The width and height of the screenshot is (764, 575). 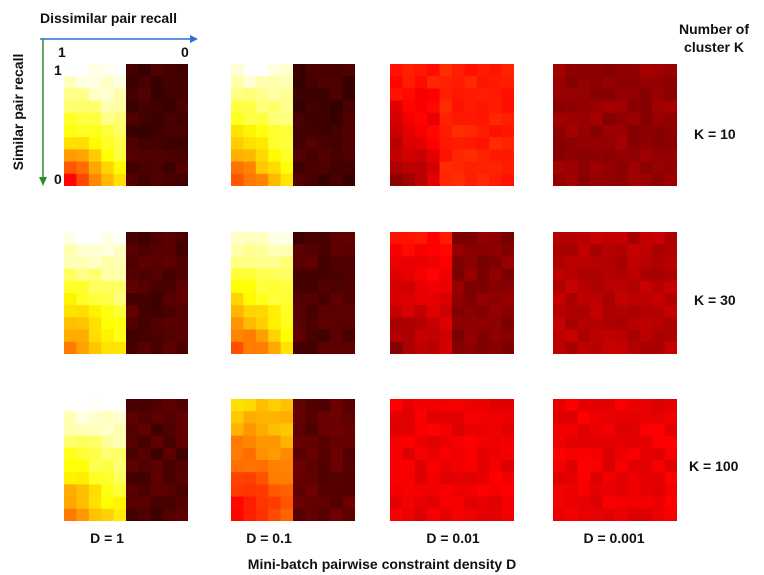 I want to click on heatmap-panel-r2-c1, so click(x=293, y=460).